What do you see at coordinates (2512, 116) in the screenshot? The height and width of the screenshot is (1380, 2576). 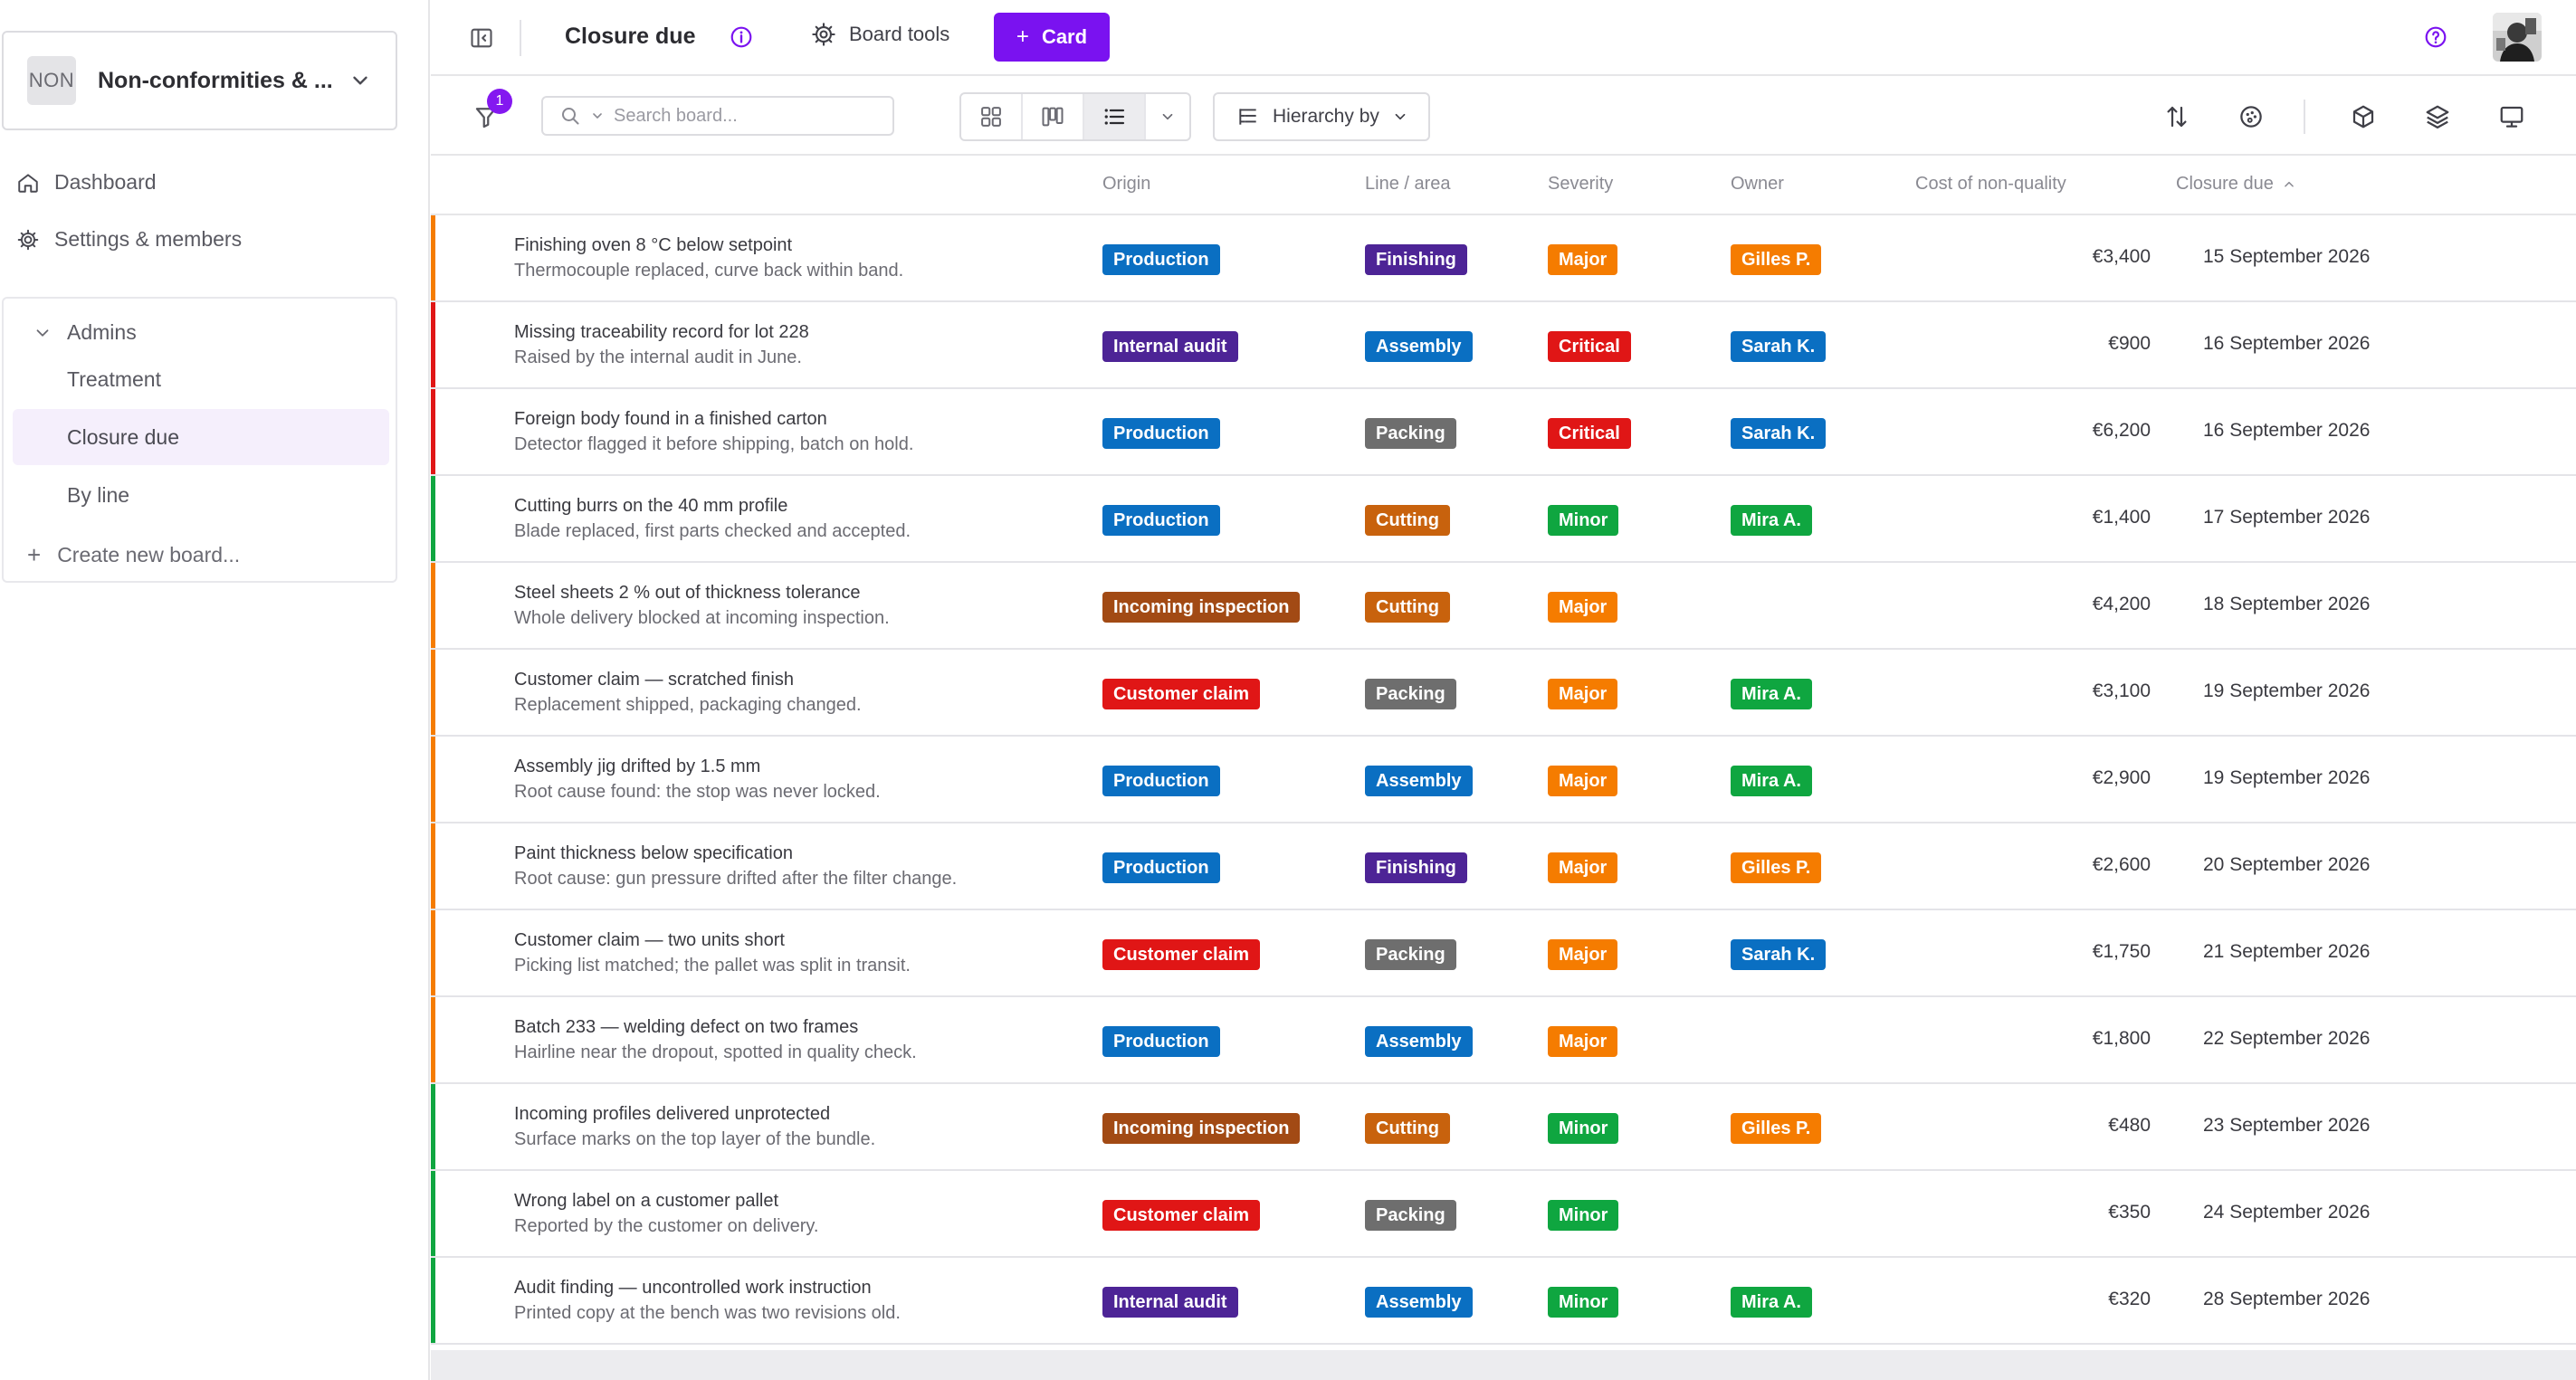 I see `monitor-icon` at bounding box center [2512, 116].